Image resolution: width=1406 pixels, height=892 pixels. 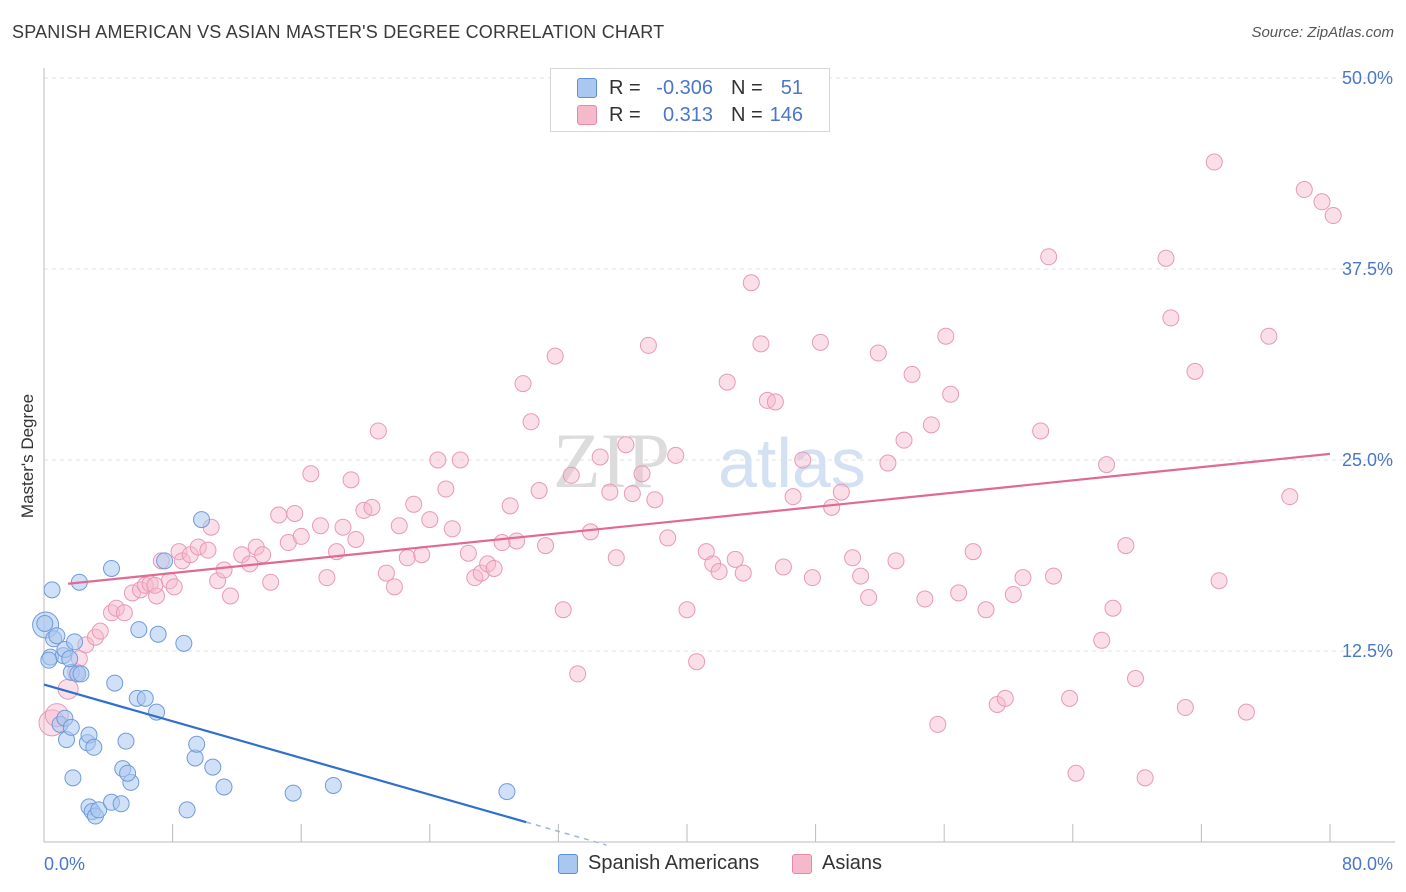 What do you see at coordinates (1367, 78) in the screenshot?
I see `y-tick-label: 50.0%` at bounding box center [1367, 78].